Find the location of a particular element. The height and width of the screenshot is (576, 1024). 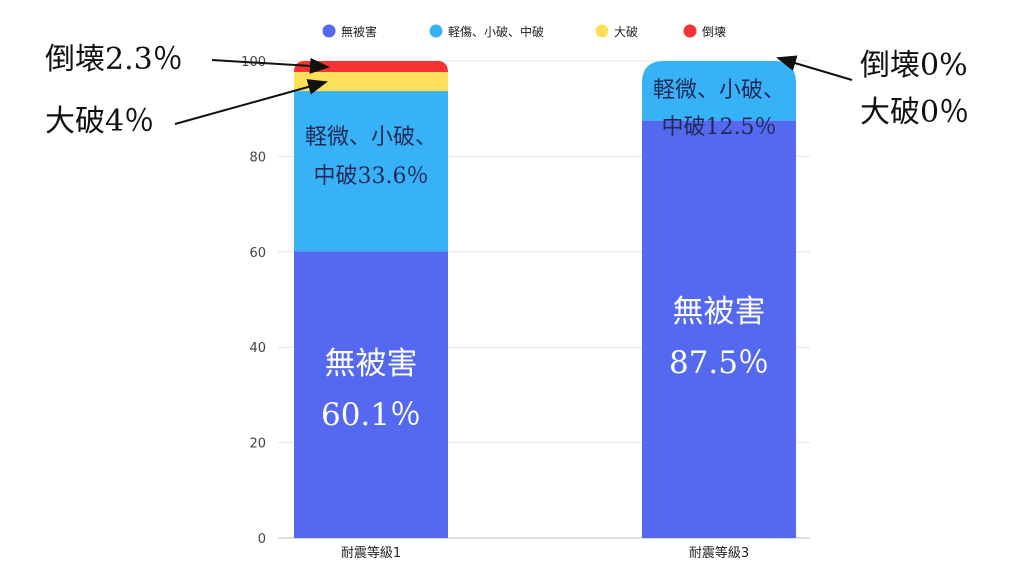

y-tick-label: 80 is located at coordinates (257, 157).